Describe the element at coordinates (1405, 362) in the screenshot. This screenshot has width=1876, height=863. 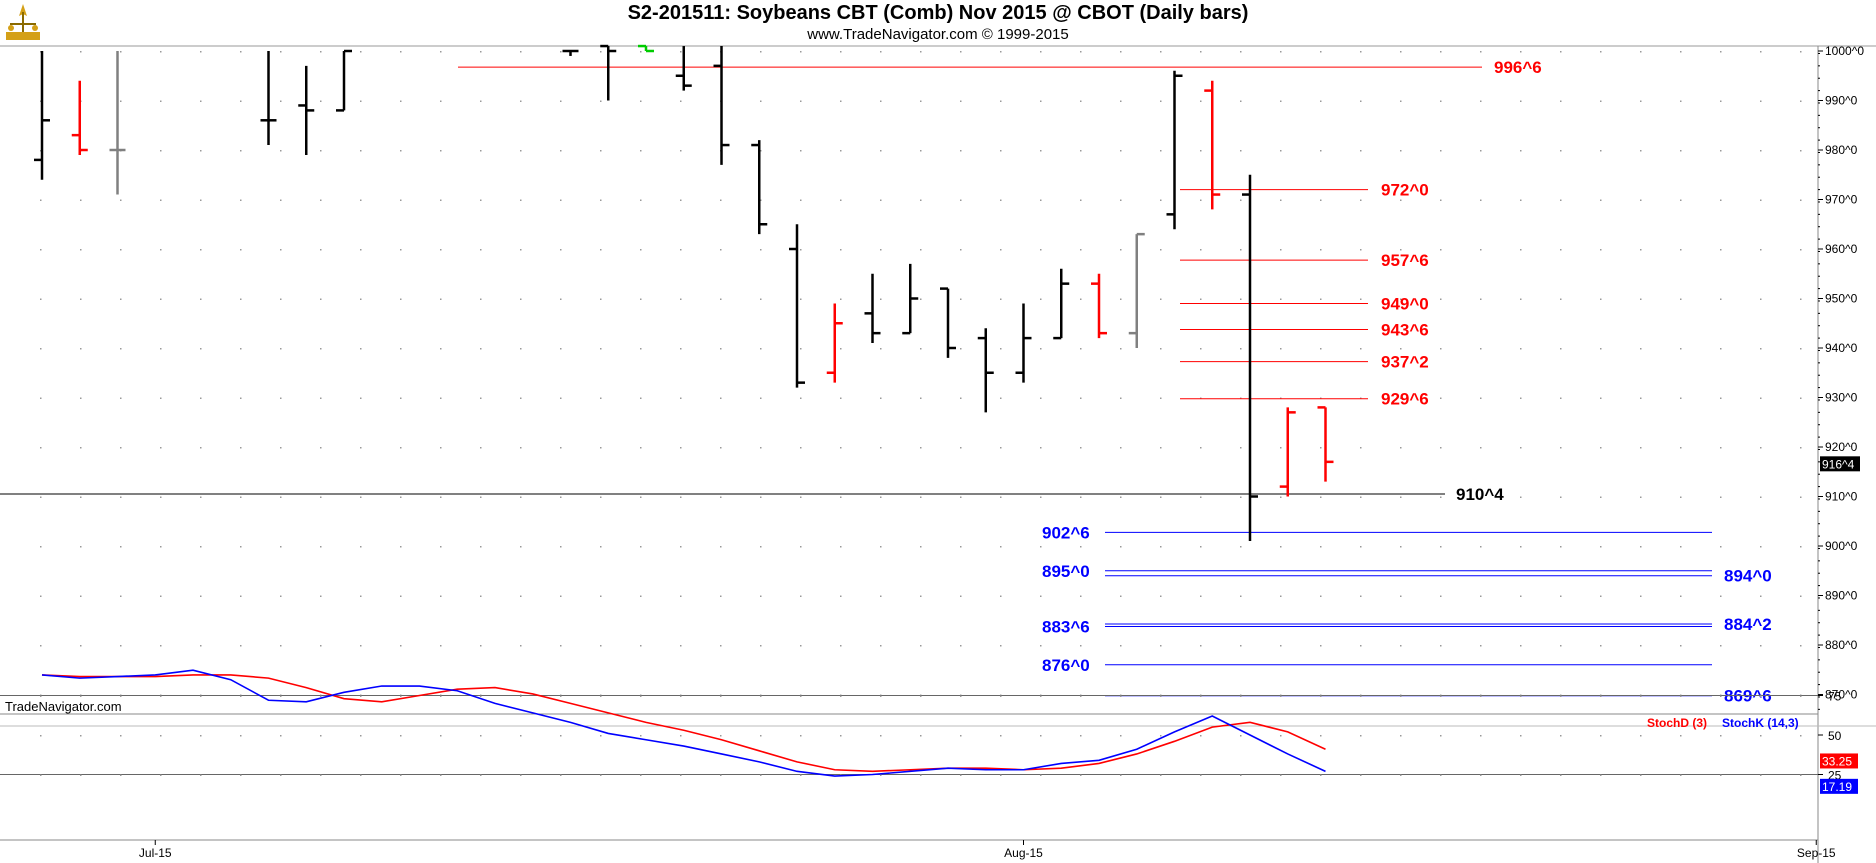
I see `resistance-label: 937^2` at that location.